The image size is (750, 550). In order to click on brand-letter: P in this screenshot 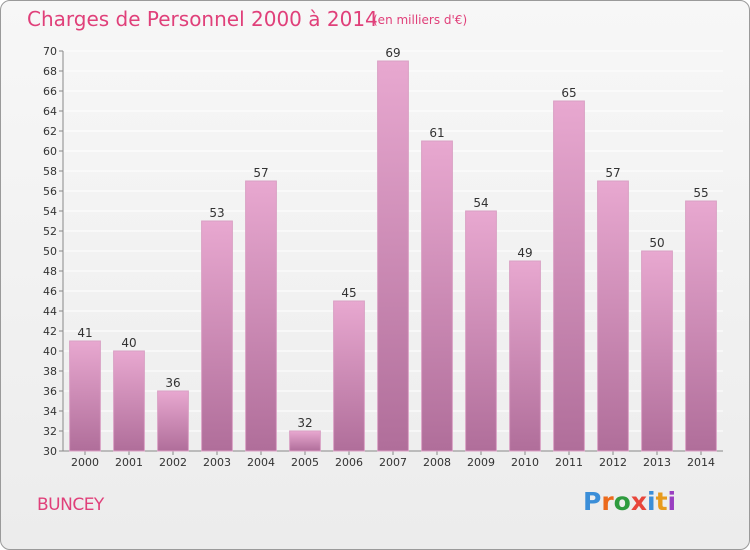, I will do `click(592, 501)`.